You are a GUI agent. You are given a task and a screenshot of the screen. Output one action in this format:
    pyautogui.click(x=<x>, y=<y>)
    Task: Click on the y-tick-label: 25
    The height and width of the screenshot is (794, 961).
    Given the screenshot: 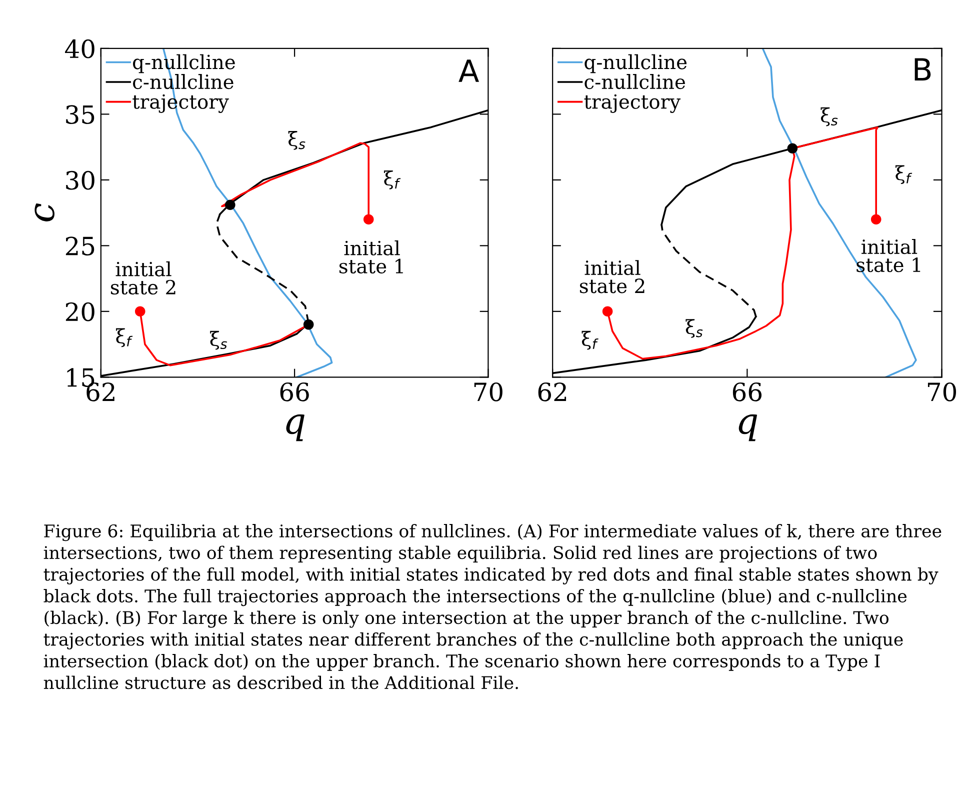 What is the action you would take?
    pyautogui.click(x=80, y=246)
    